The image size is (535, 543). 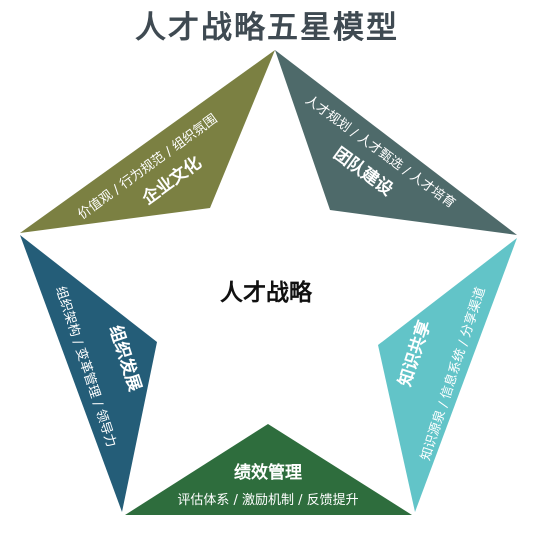 I want to click on performance-heading: 绩效管理, so click(x=268, y=472).